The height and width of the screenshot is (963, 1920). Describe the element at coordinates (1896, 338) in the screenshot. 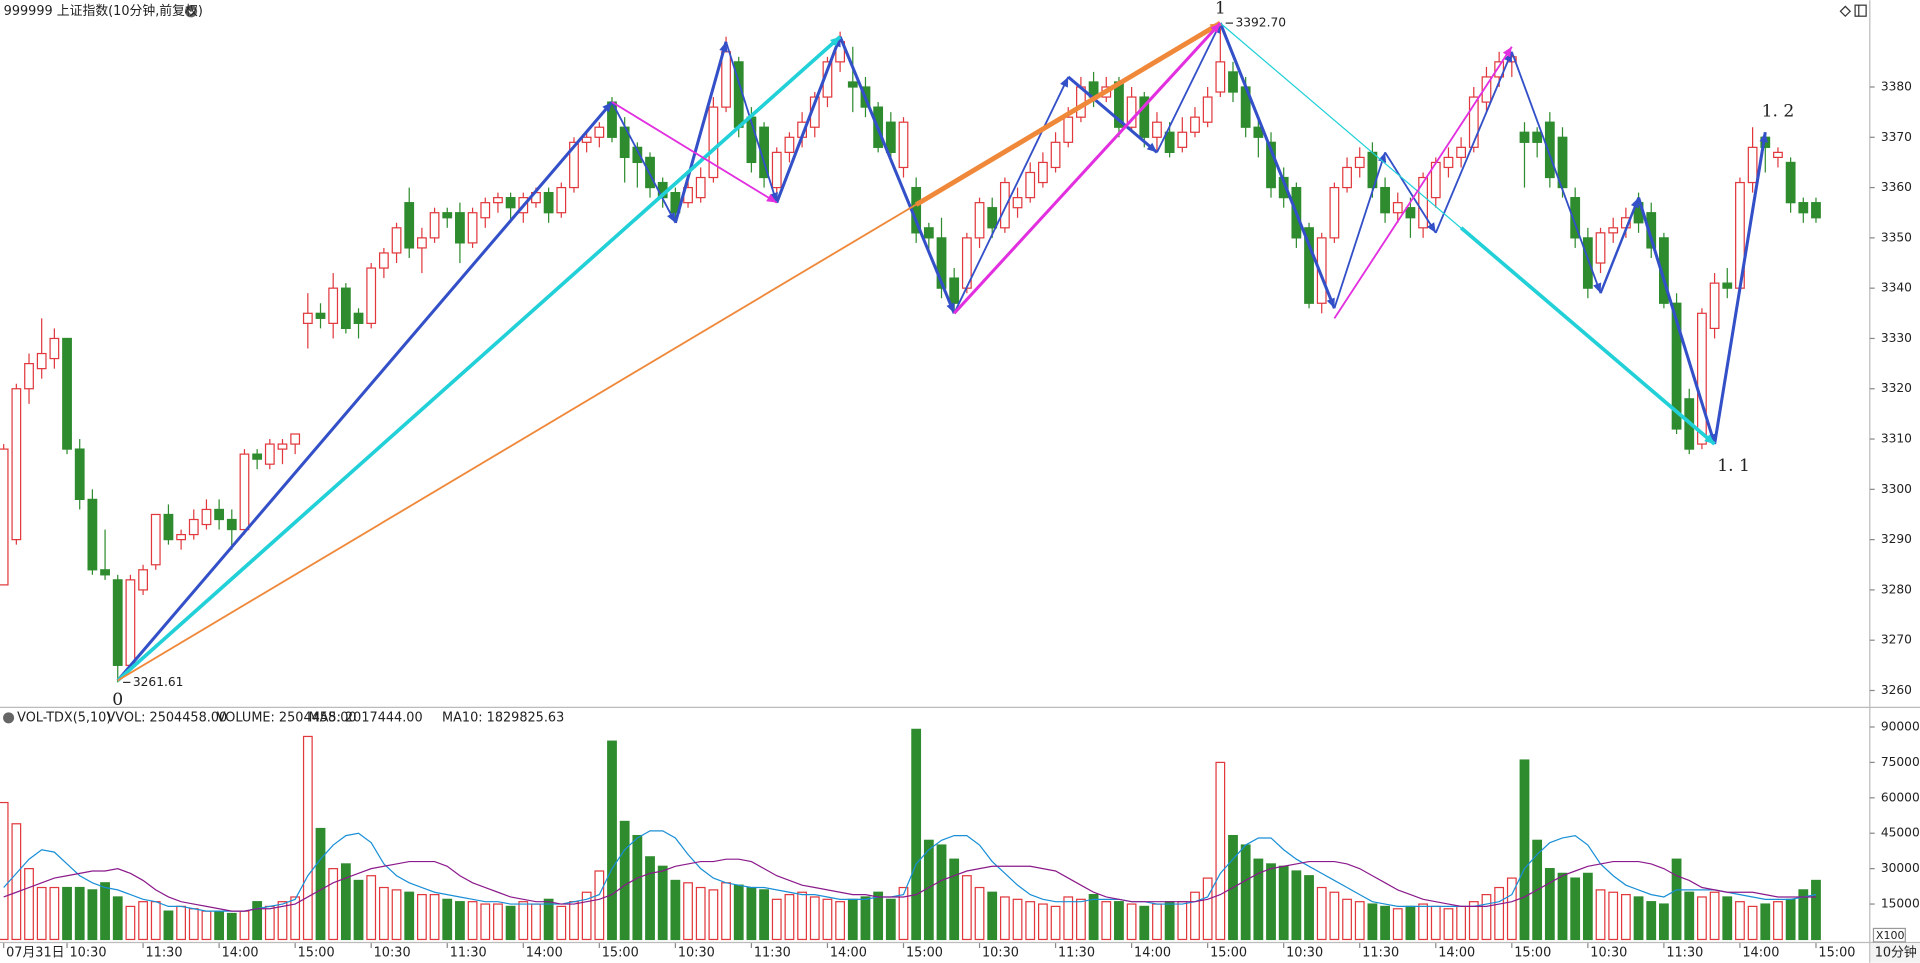

I see `y-tick-label: 3330` at that location.